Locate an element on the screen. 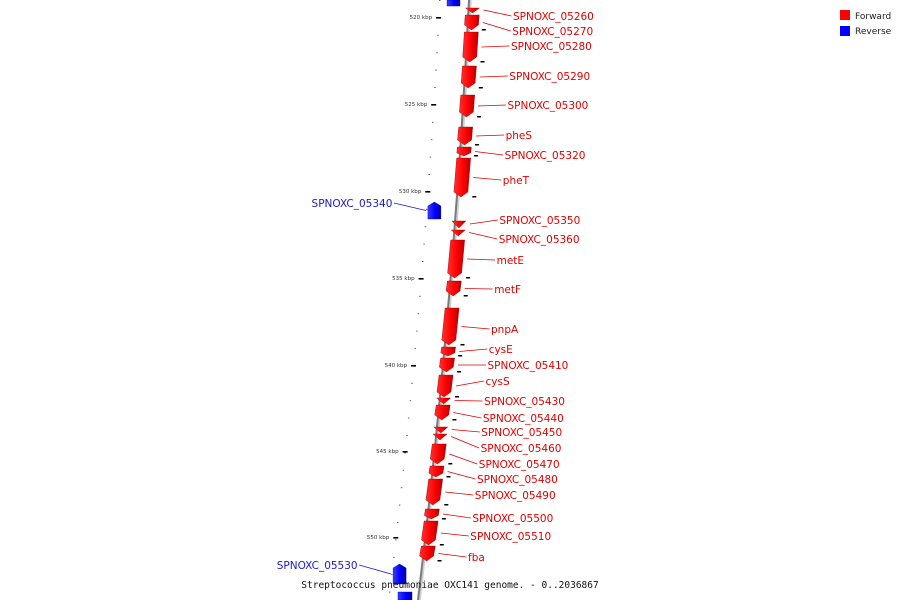 Image resolution: width=900 pixels, height=600 pixels. gene-label: SPNOXC_05480 is located at coordinates (517, 480).